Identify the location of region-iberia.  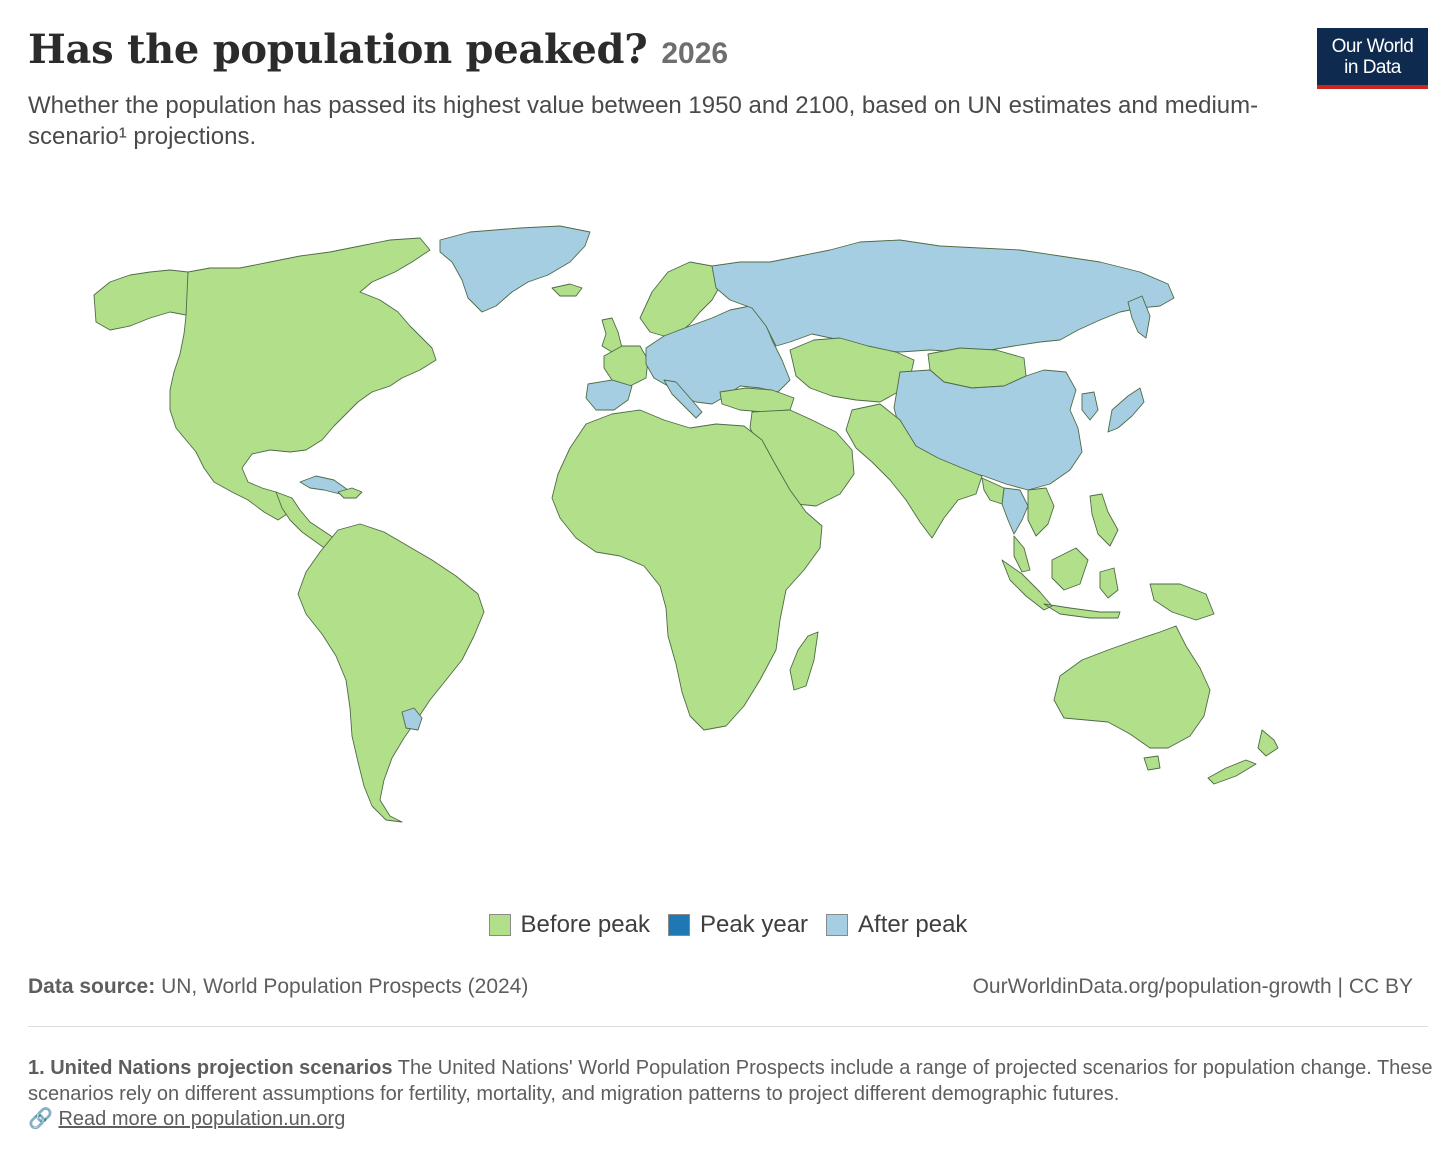
(609, 395).